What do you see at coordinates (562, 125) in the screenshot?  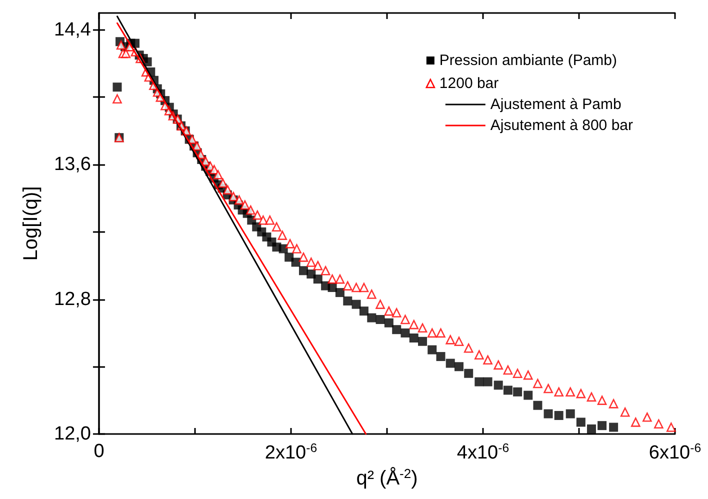 I see `legend-label: Ajsutement à 800 bar` at bounding box center [562, 125].